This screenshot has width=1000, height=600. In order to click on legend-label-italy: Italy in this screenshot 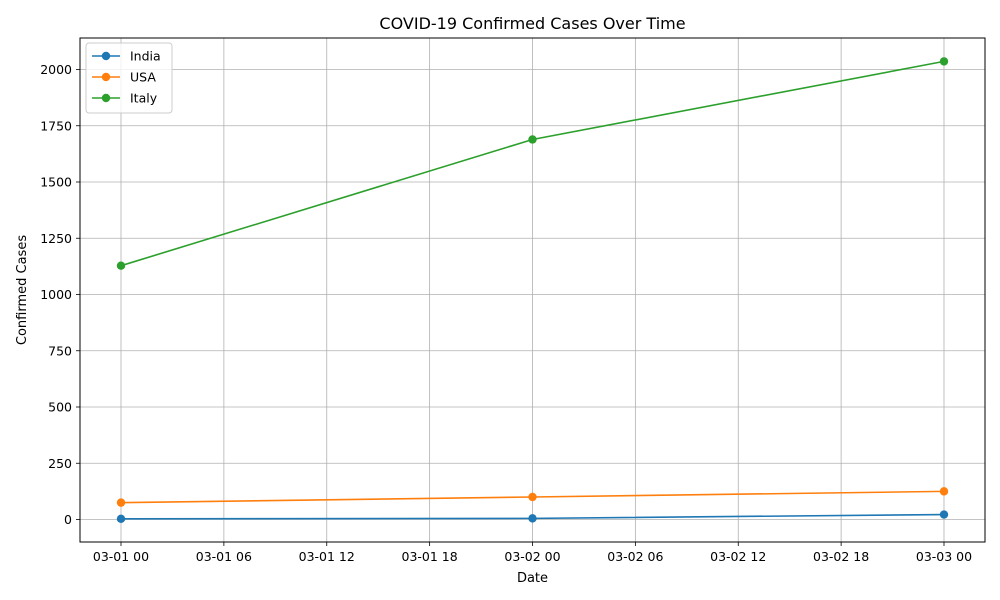, I will do `click(144, 98)`.